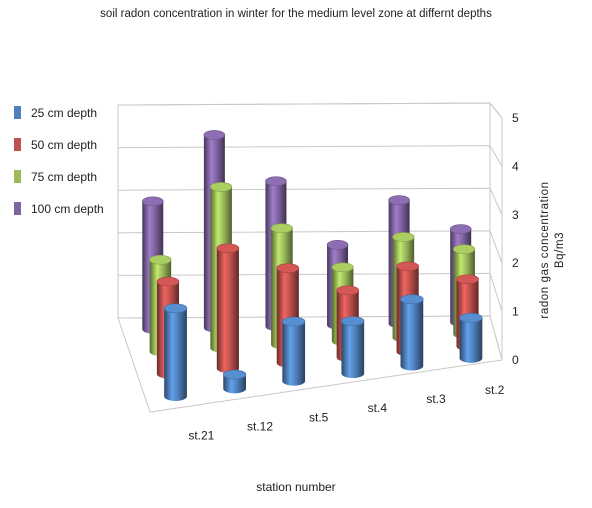  I want to click on legend-label-25cm: 25 cm depth, so click(64, 113).